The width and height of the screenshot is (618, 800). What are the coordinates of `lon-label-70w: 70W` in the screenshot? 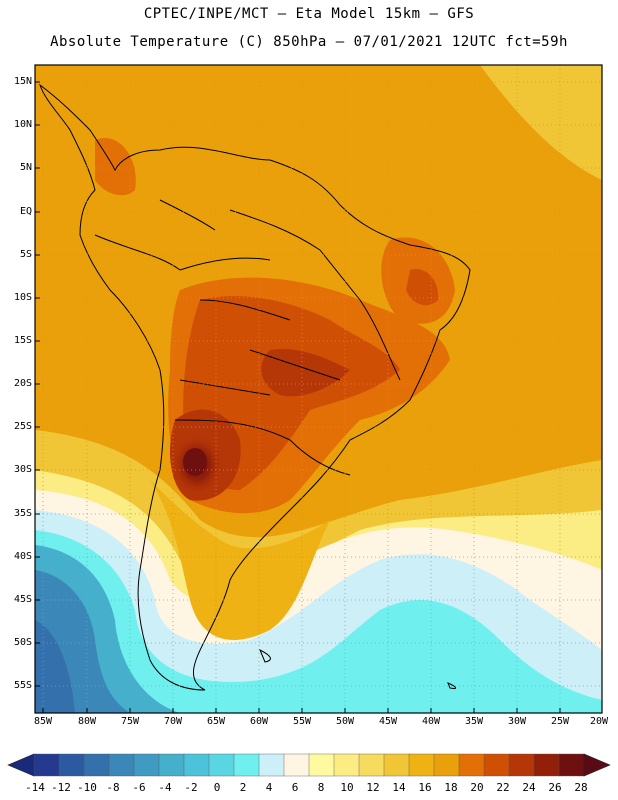 It's located at (173, 721).